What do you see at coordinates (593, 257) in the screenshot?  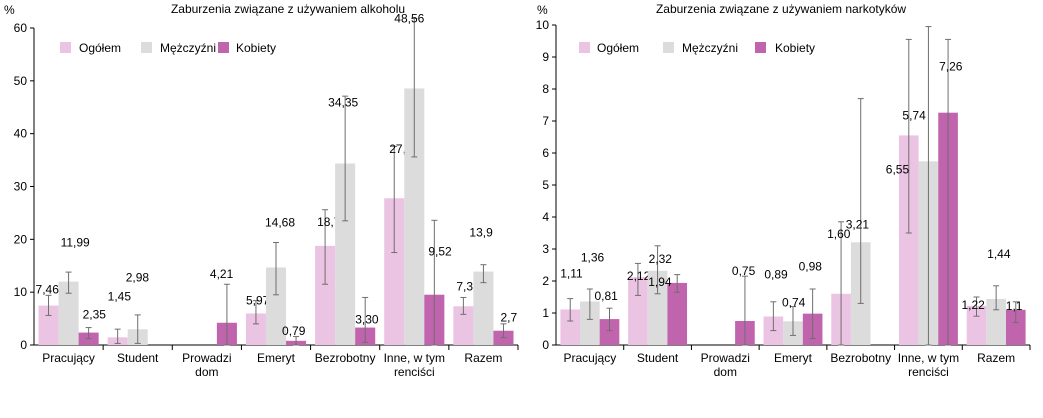 I see `data-label: 1,36` at bounding box center [593, 257].